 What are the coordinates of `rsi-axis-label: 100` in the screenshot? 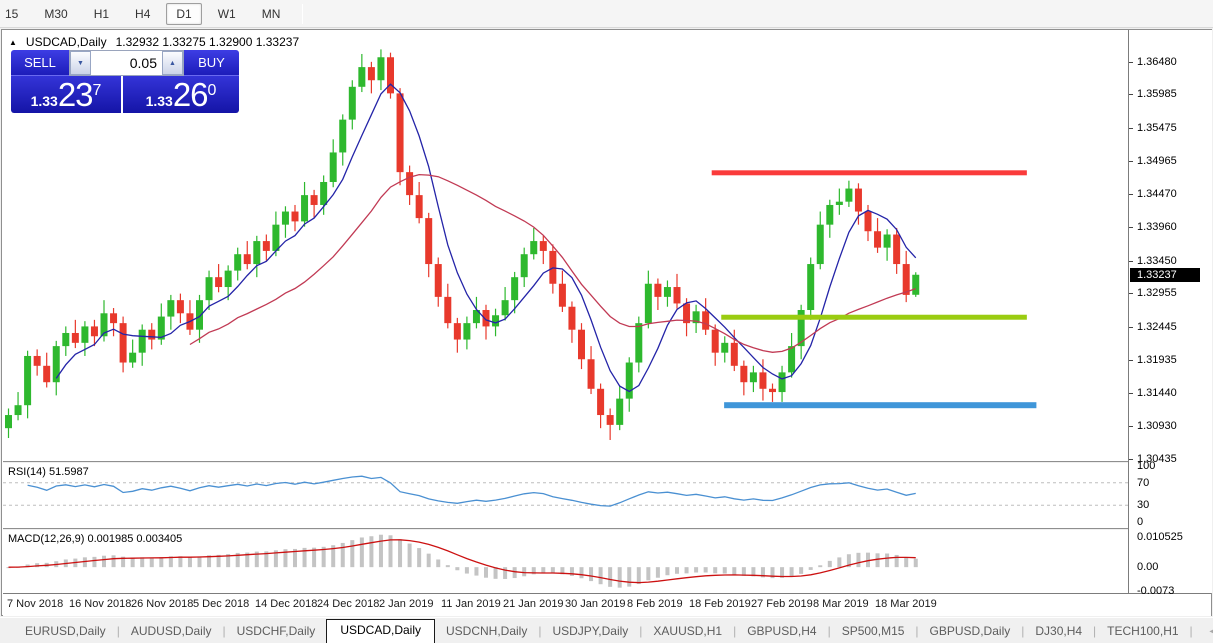 It's located at (1146, 466).